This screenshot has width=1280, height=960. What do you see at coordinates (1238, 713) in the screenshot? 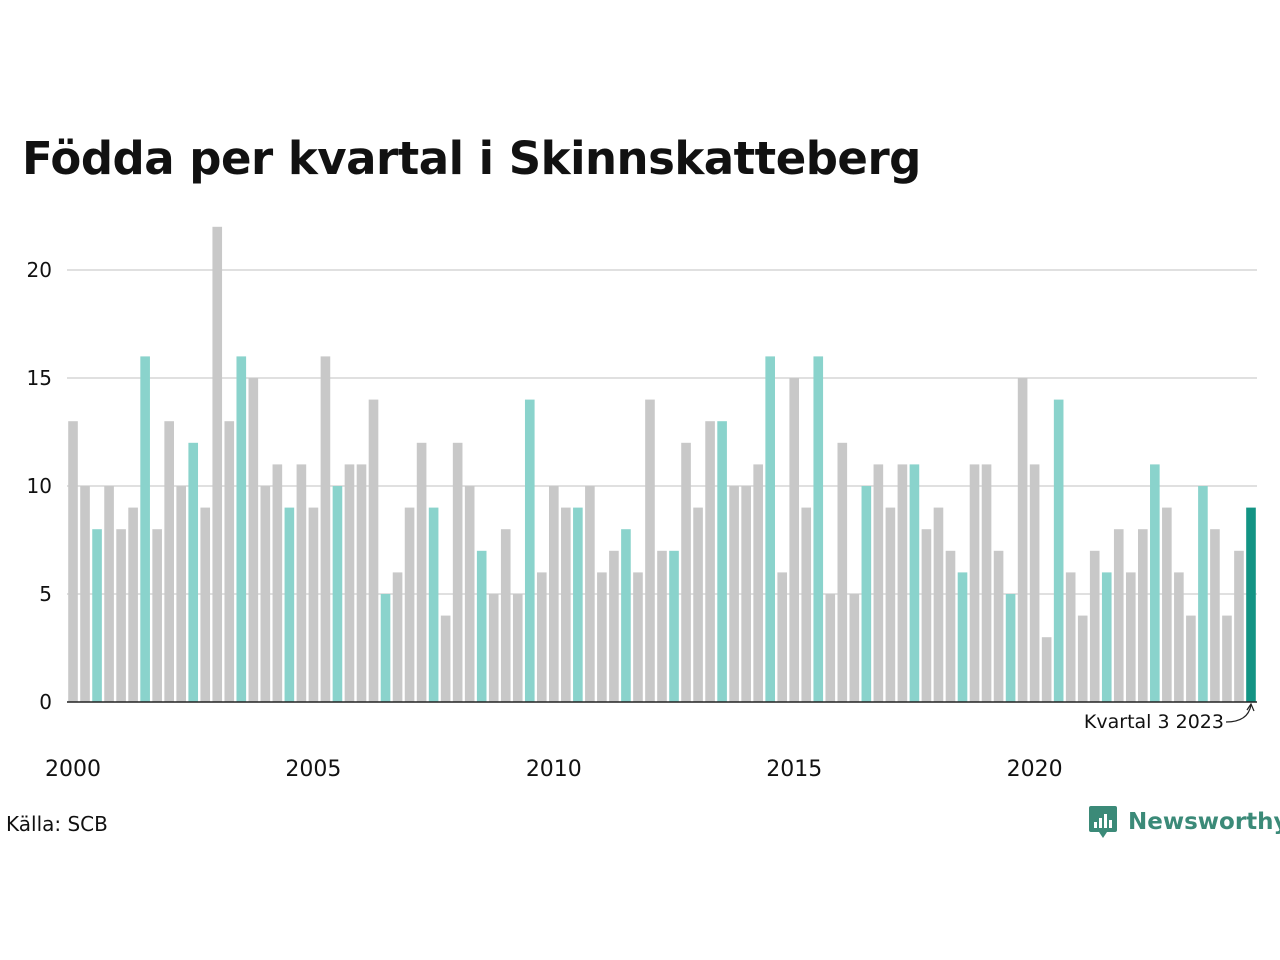
I see `annotation-arrow` at bounding box center [1238, 713].